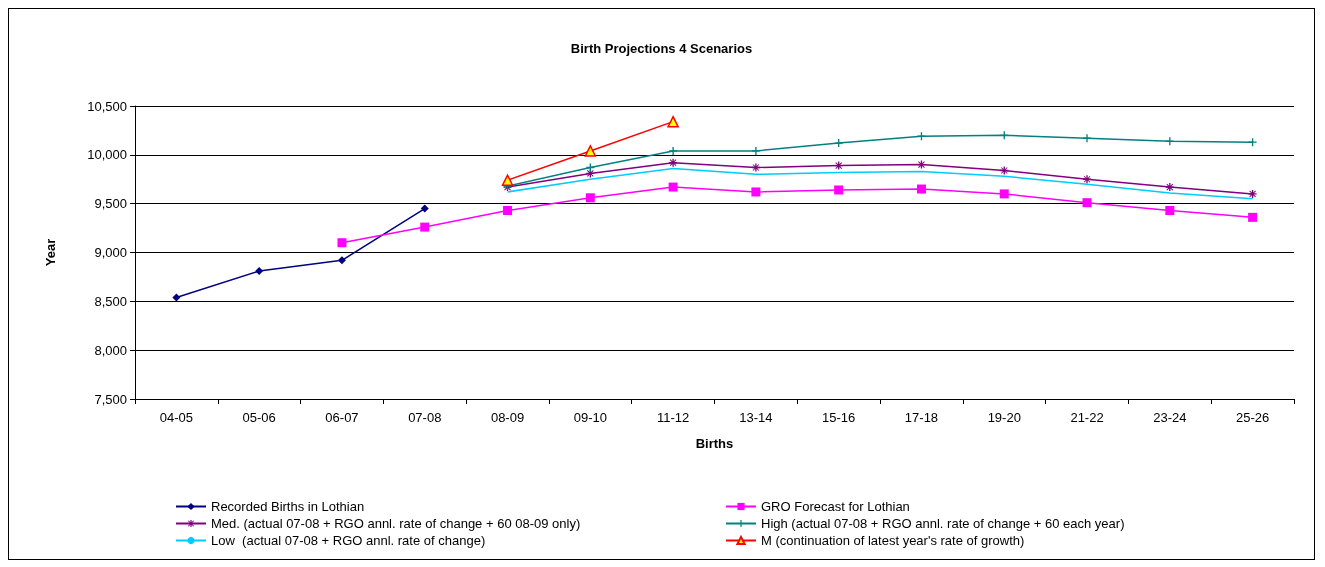 This screenshot has width=1325, height=567. I want to click on legend-label: Med. (actual 07-08 + RGO annl. rate of change + 60 08-09 only), so click(396, 523).